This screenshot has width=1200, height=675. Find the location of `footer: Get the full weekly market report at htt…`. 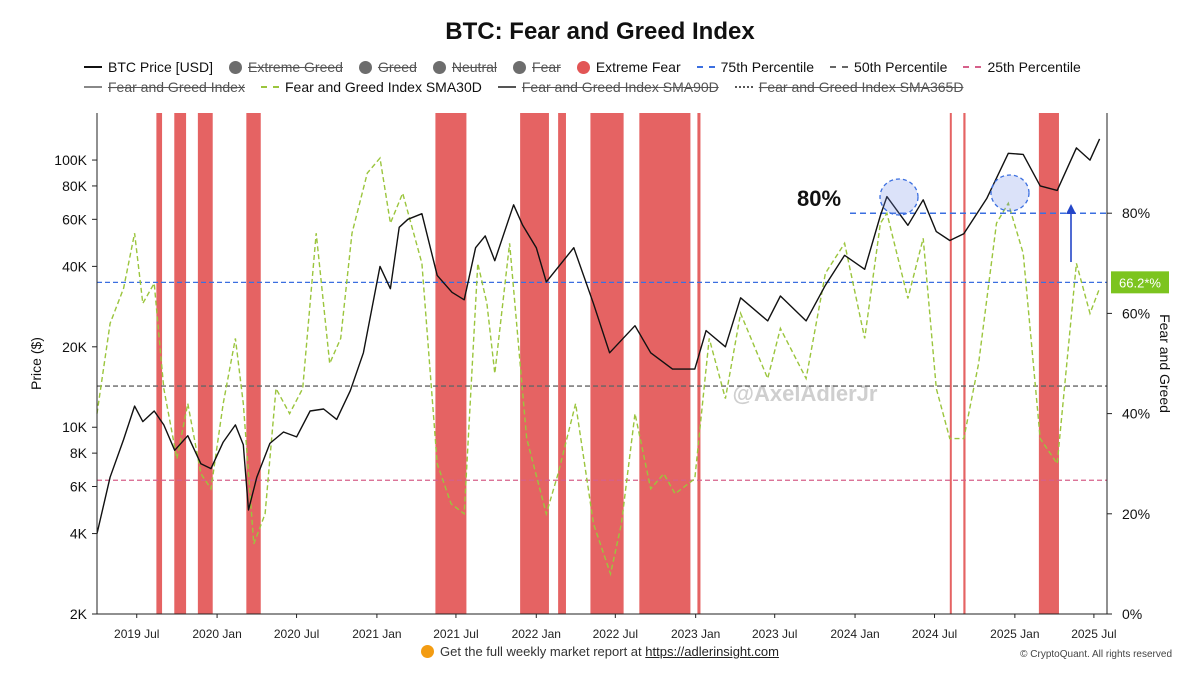

footer: Get the full weekly market report at htt… is located at coordinates (600, 651).